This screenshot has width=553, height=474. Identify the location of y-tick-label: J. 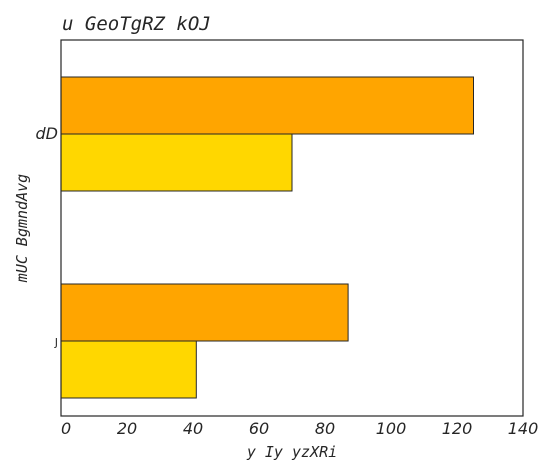
(56, 342).